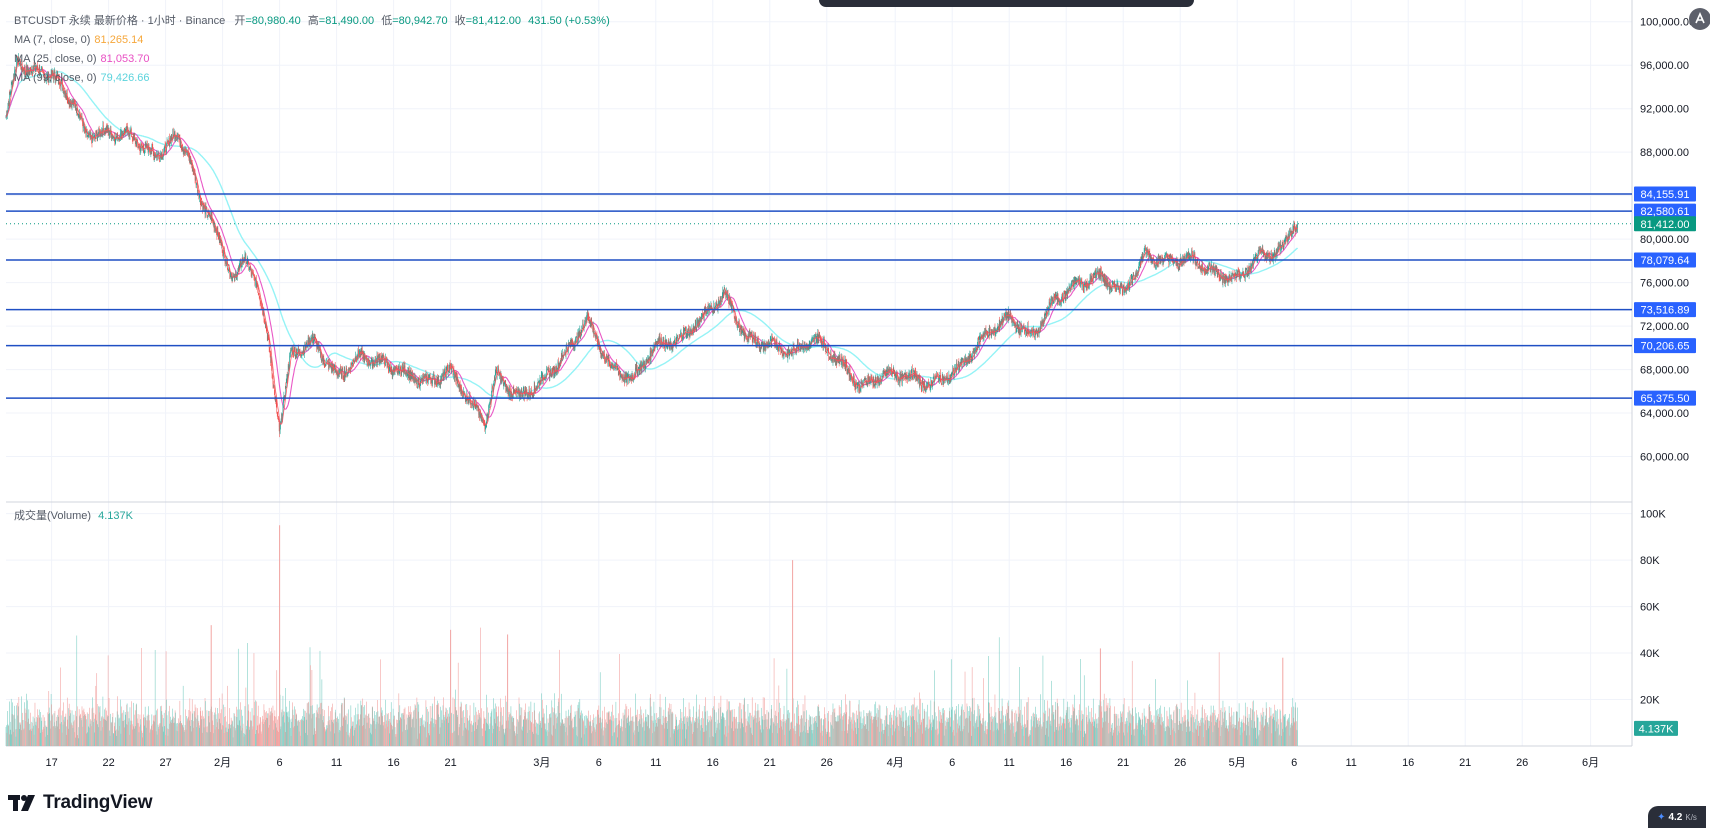 The width and height of the screenshot is (1710, 828). I want to click on open-value: =80,980.40, so click(273, 21).